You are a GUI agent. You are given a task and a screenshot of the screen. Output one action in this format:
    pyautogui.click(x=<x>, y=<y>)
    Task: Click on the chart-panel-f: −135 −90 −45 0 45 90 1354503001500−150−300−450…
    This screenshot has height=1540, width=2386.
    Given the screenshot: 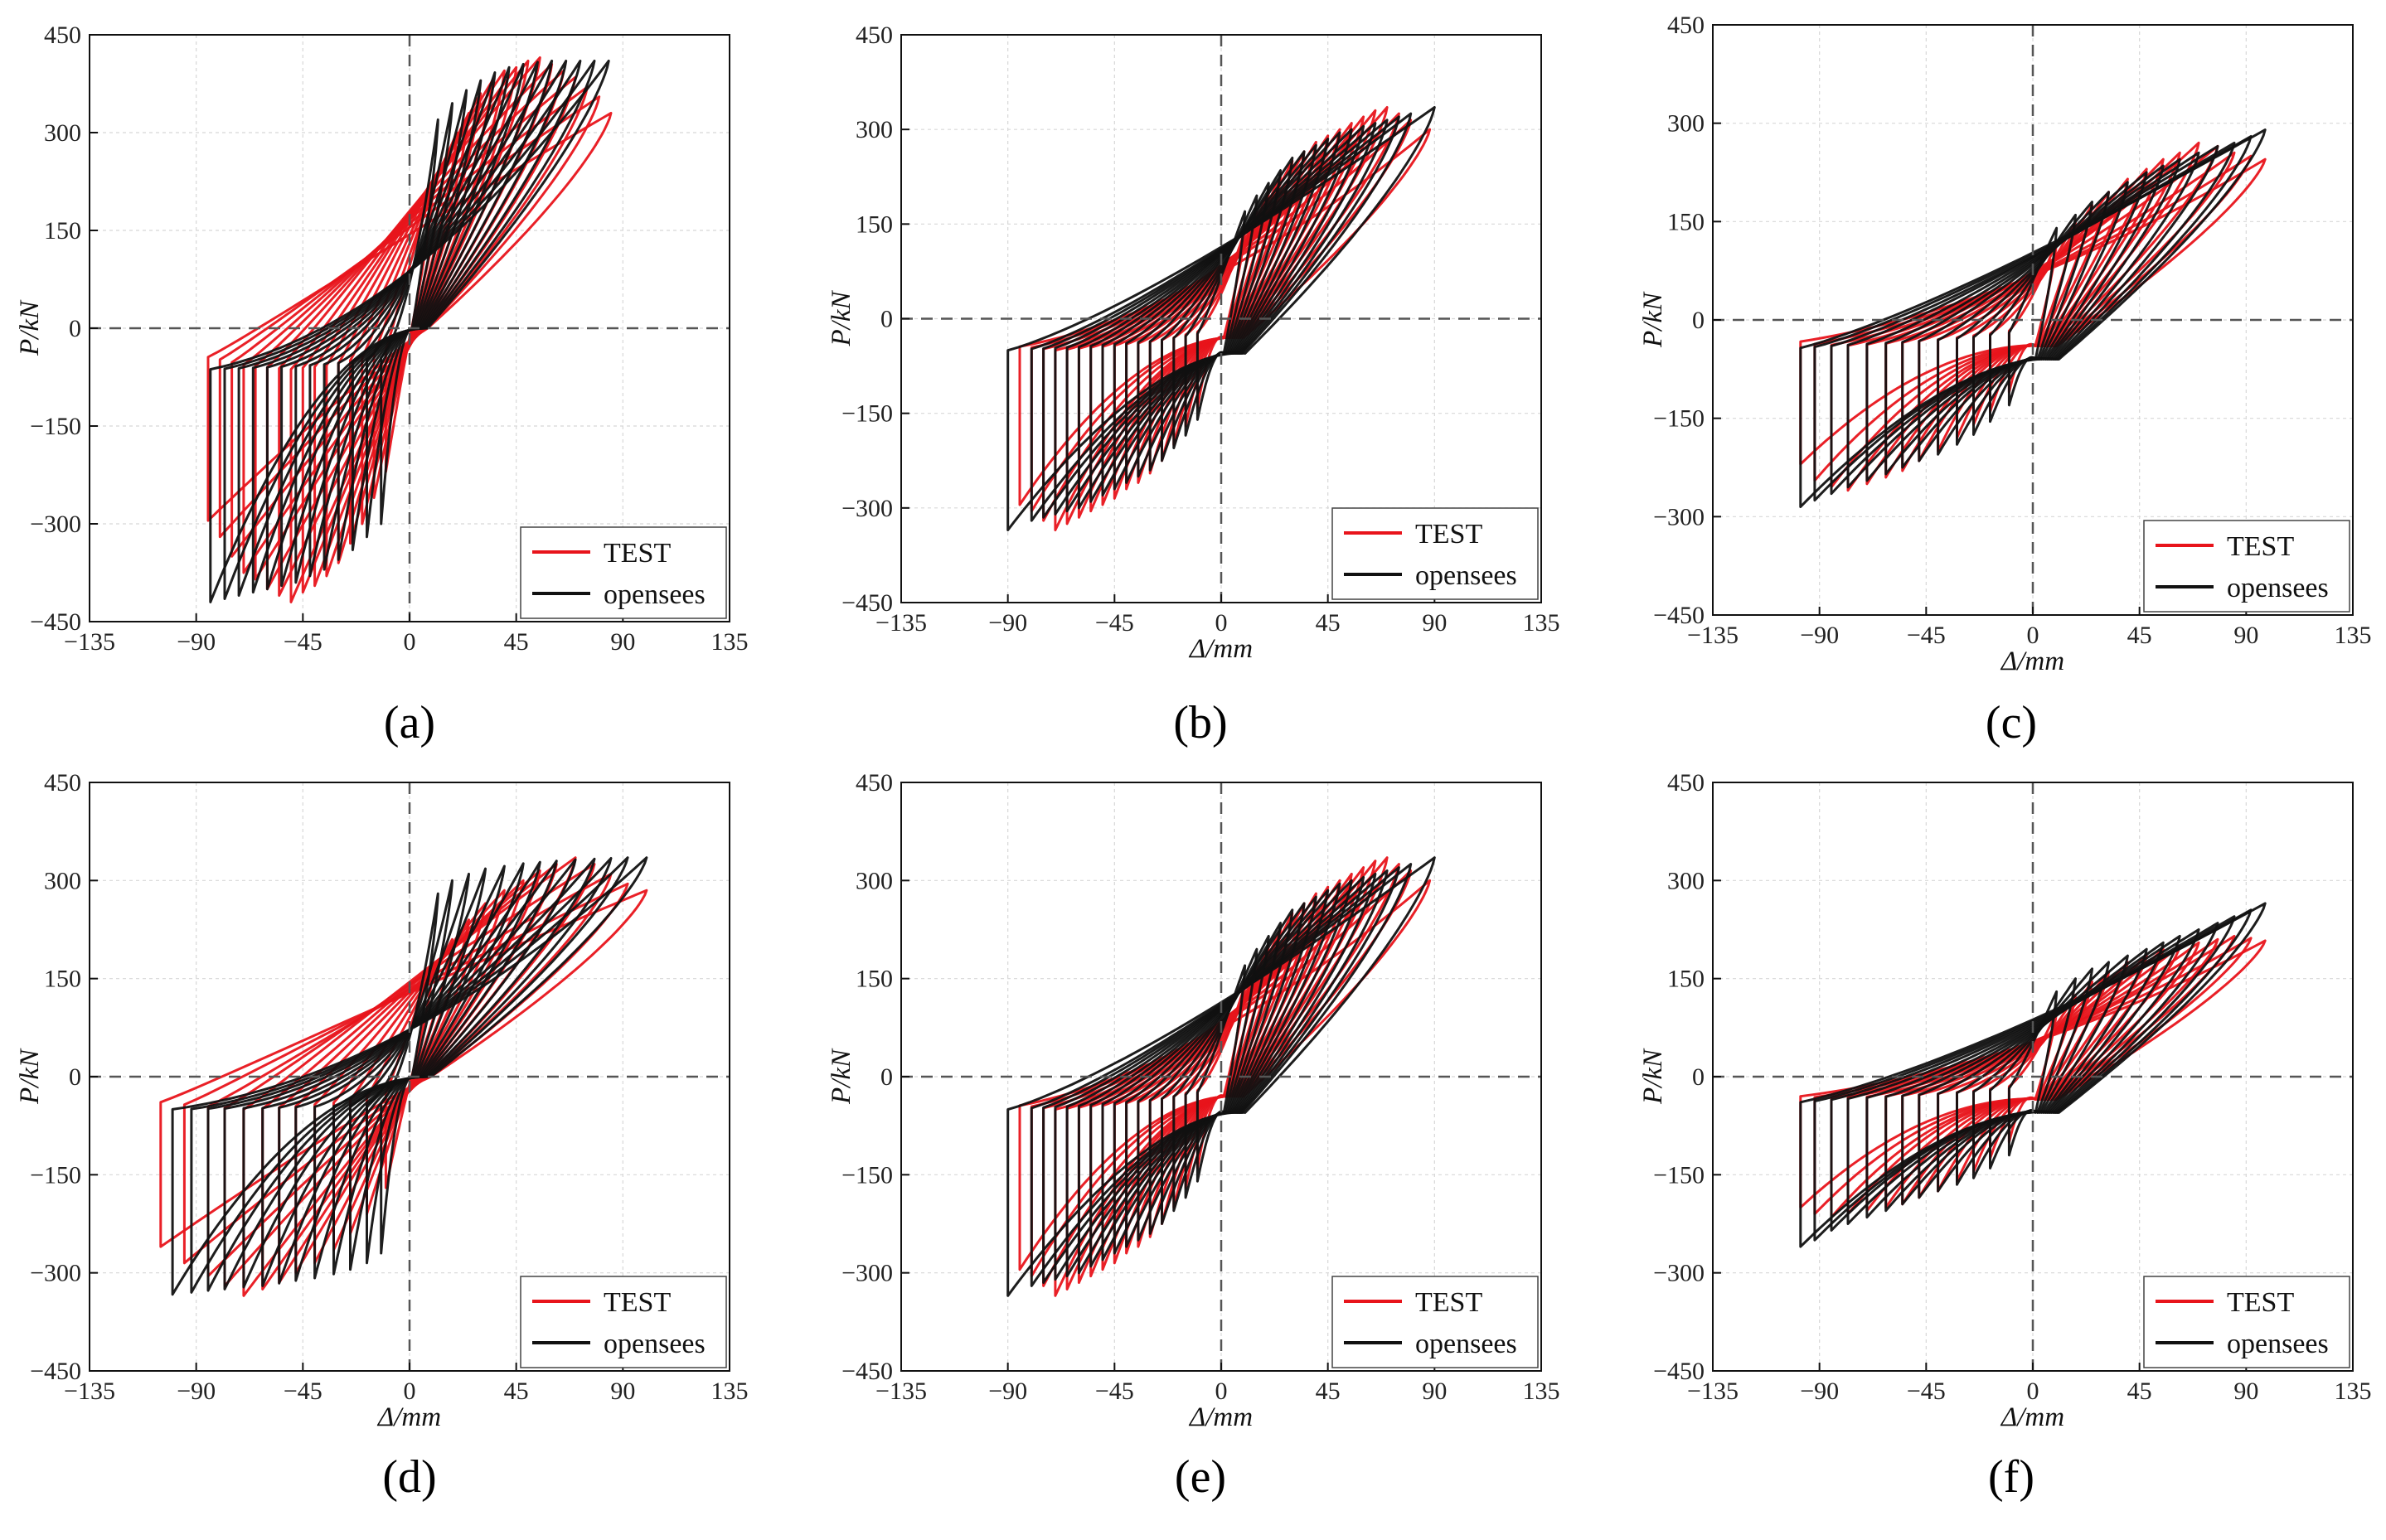 What is the action you would take?
    pyautogui.click(x=2005, y=1136)
    